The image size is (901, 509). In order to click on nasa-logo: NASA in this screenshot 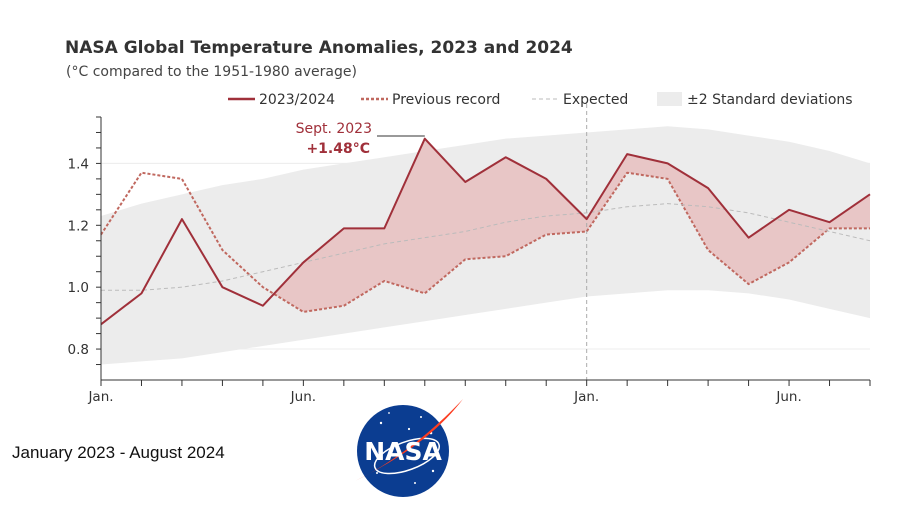, I will do `click(409, 448)`.